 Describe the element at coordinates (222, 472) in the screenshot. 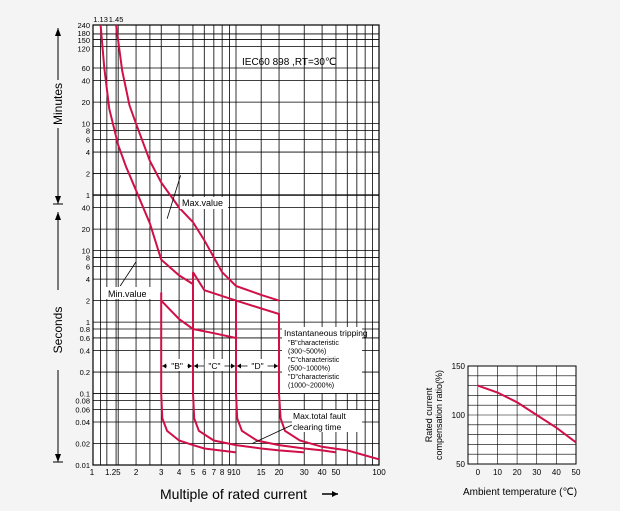

I see `x-tick-label: 8` at that location.